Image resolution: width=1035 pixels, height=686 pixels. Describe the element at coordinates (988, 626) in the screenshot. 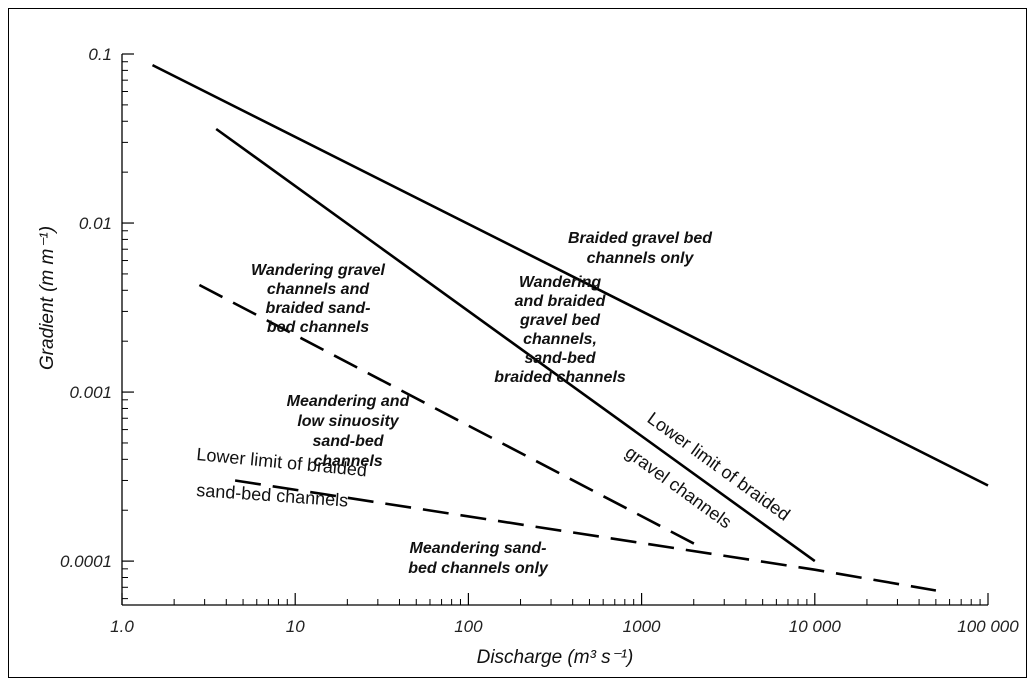

I see `x-tick-label: 100 000` at that location.